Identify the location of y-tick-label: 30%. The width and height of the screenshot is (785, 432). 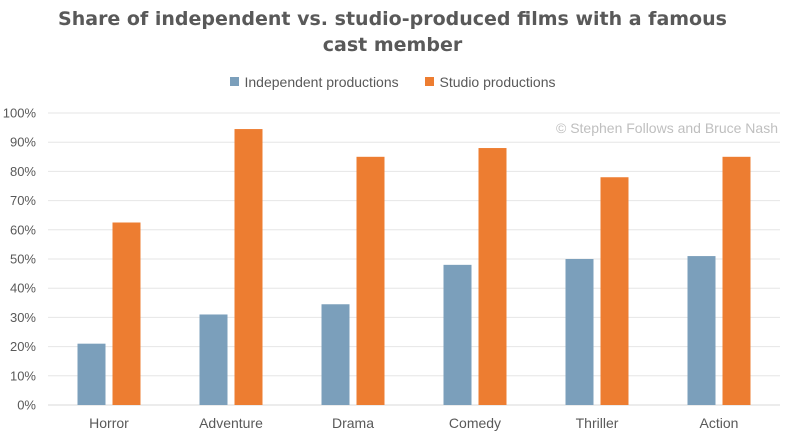
(23, 317).